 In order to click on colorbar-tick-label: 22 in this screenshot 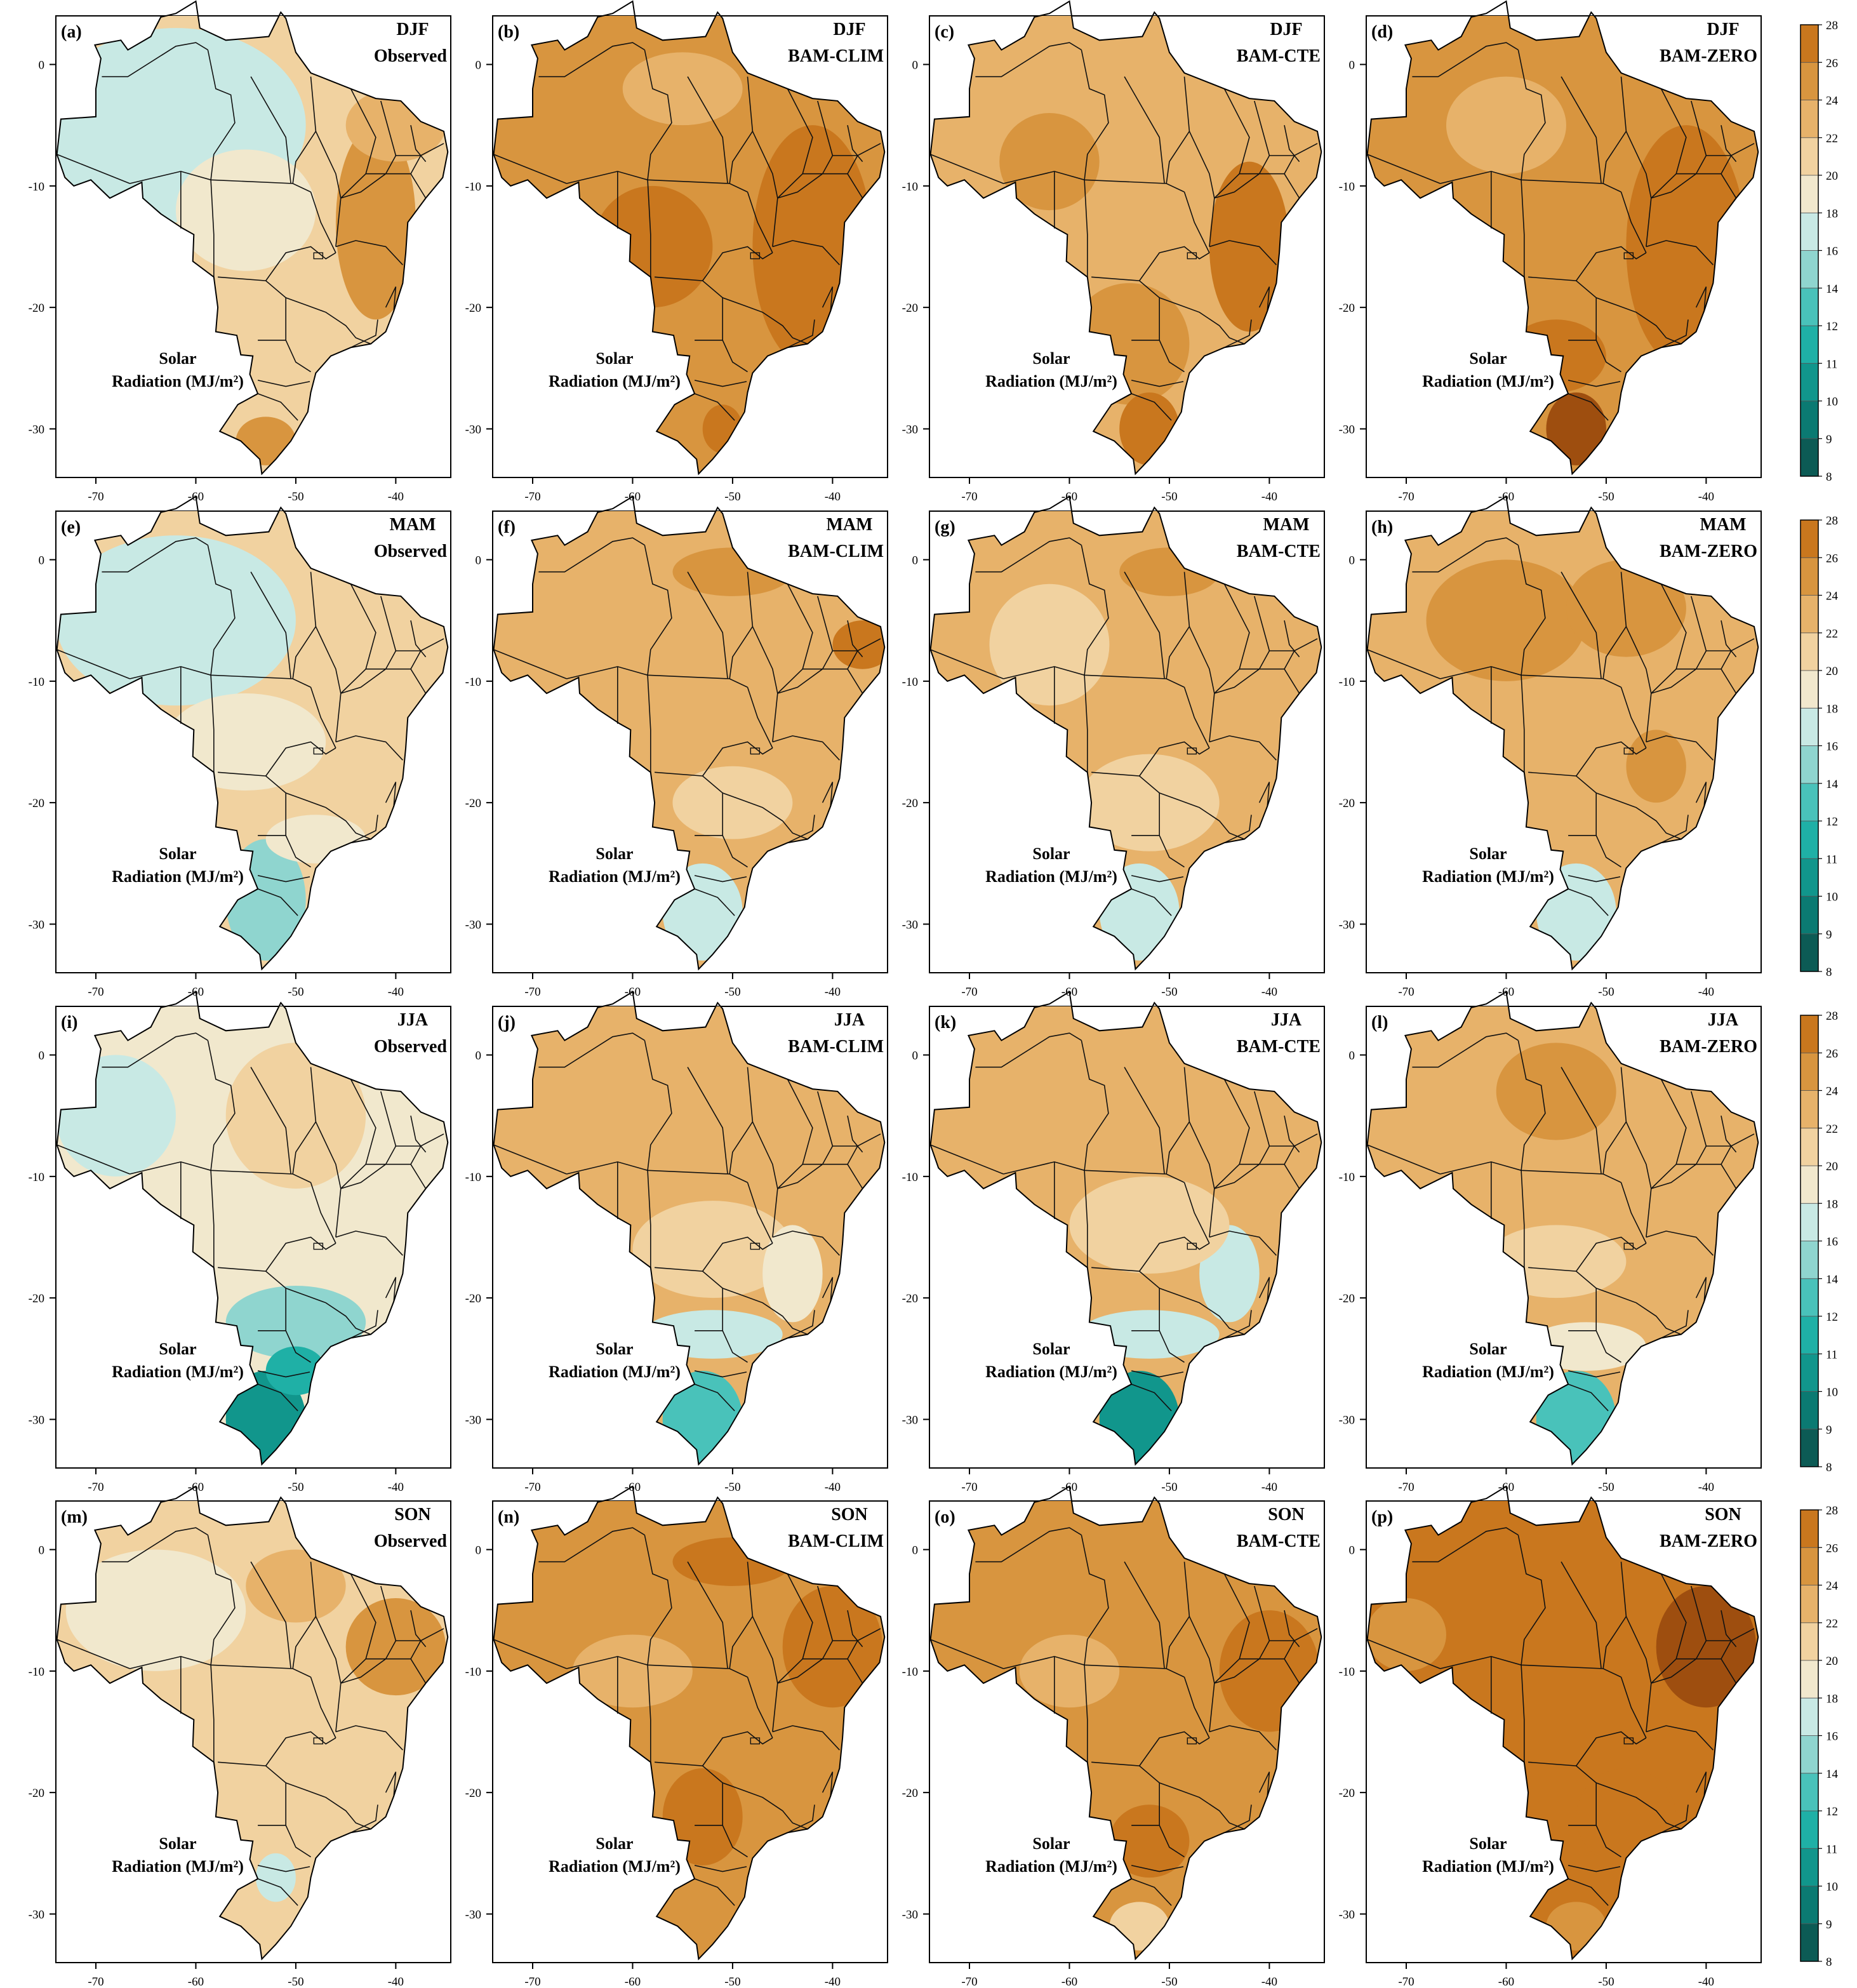, I will do `click(1832, 1624)`.